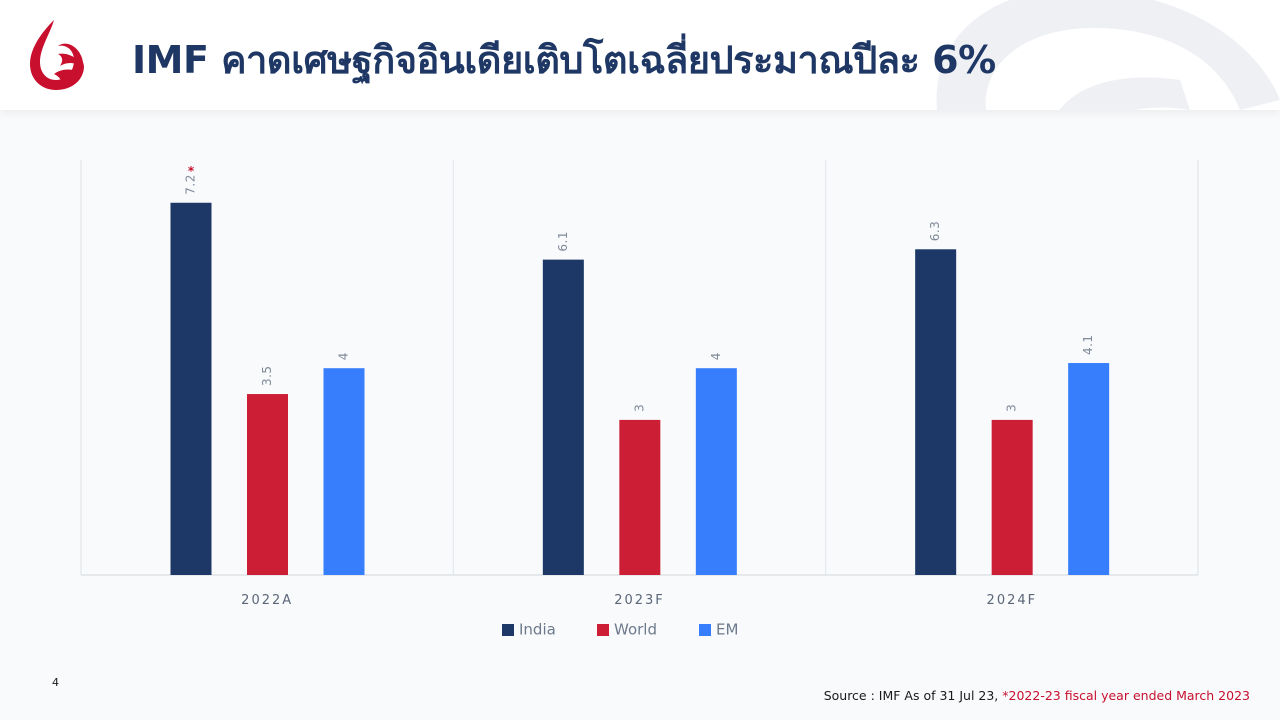  Describe the element at coordinates (267, 375) in the screenshot. I see `data-label-world-2022a: 3.5` at that location.